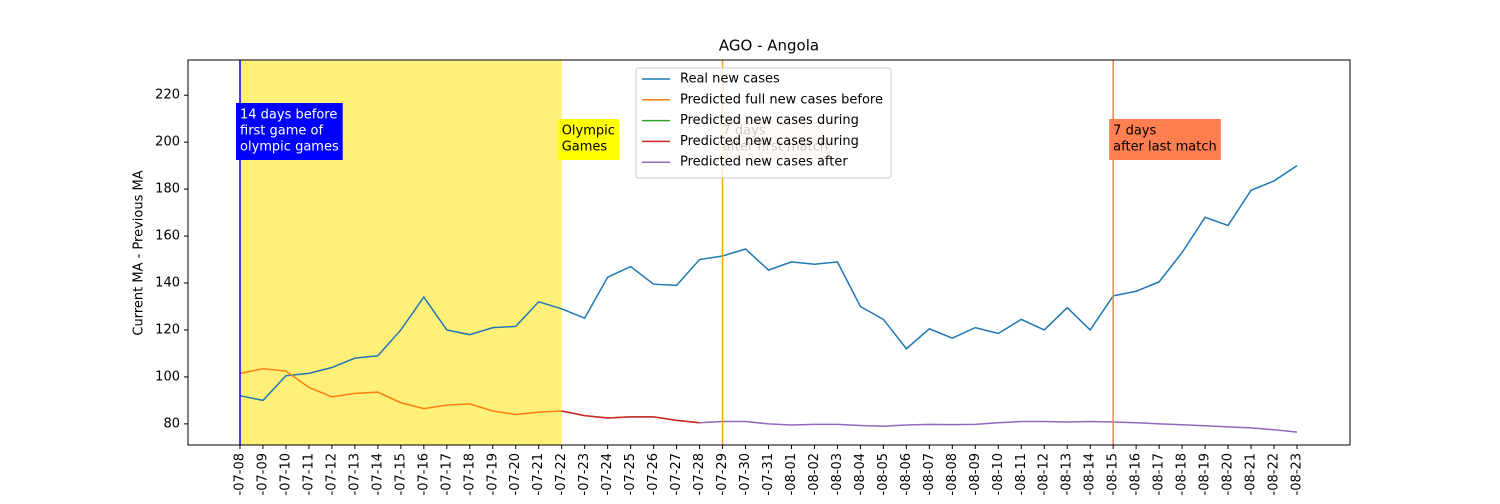  Describe the element at coordinates (167, 283) in the screenshot. I see `y-tick-label: 140` at that location.